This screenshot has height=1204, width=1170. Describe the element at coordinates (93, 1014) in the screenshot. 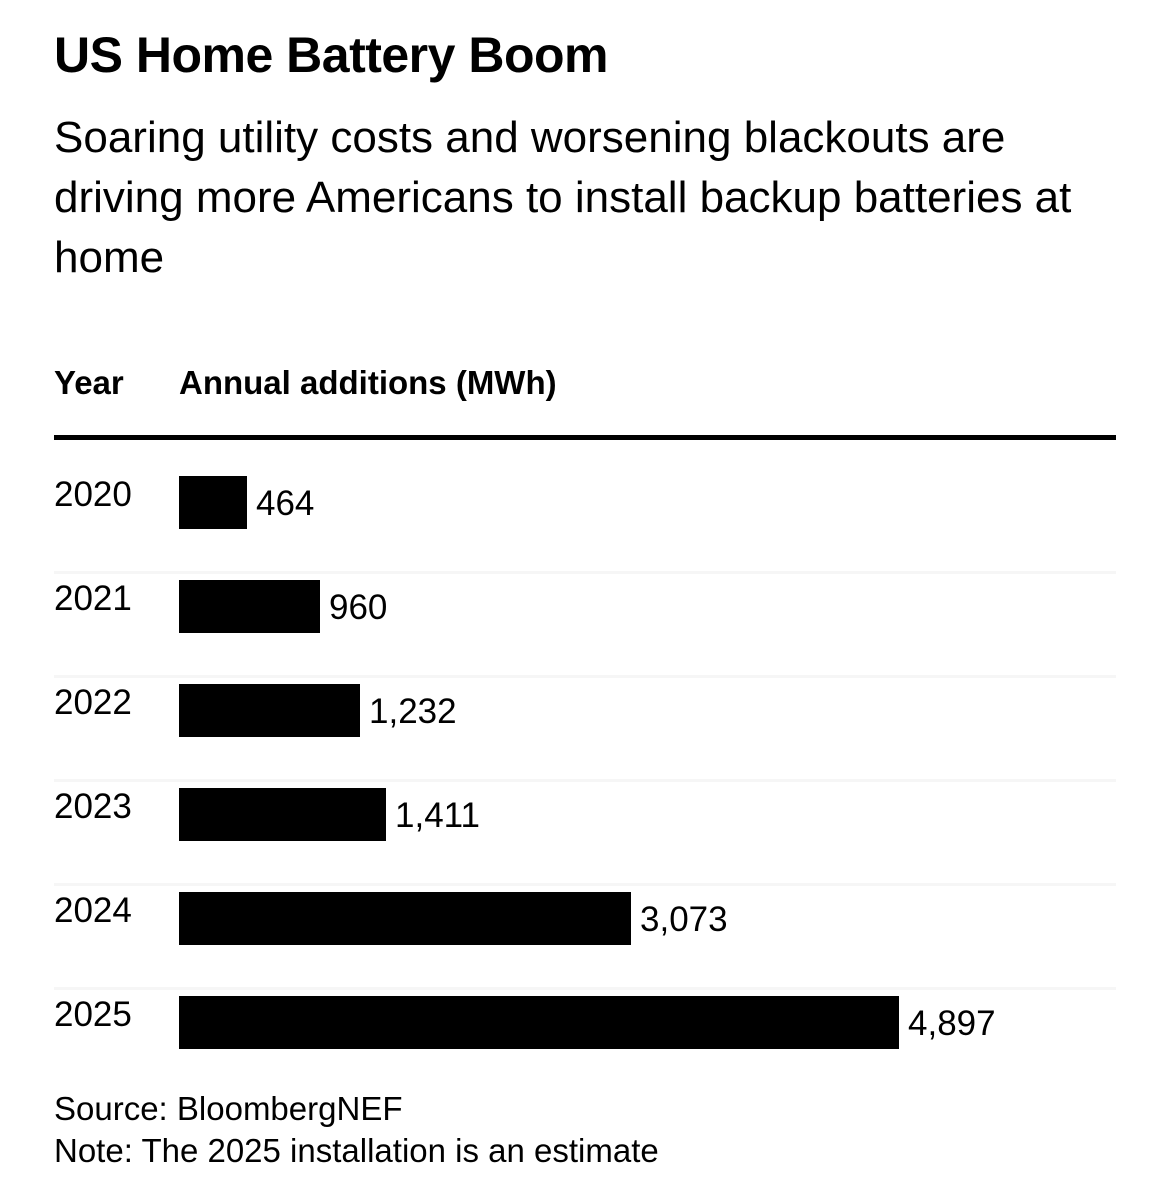

I see `year-label: 2025` at that location.